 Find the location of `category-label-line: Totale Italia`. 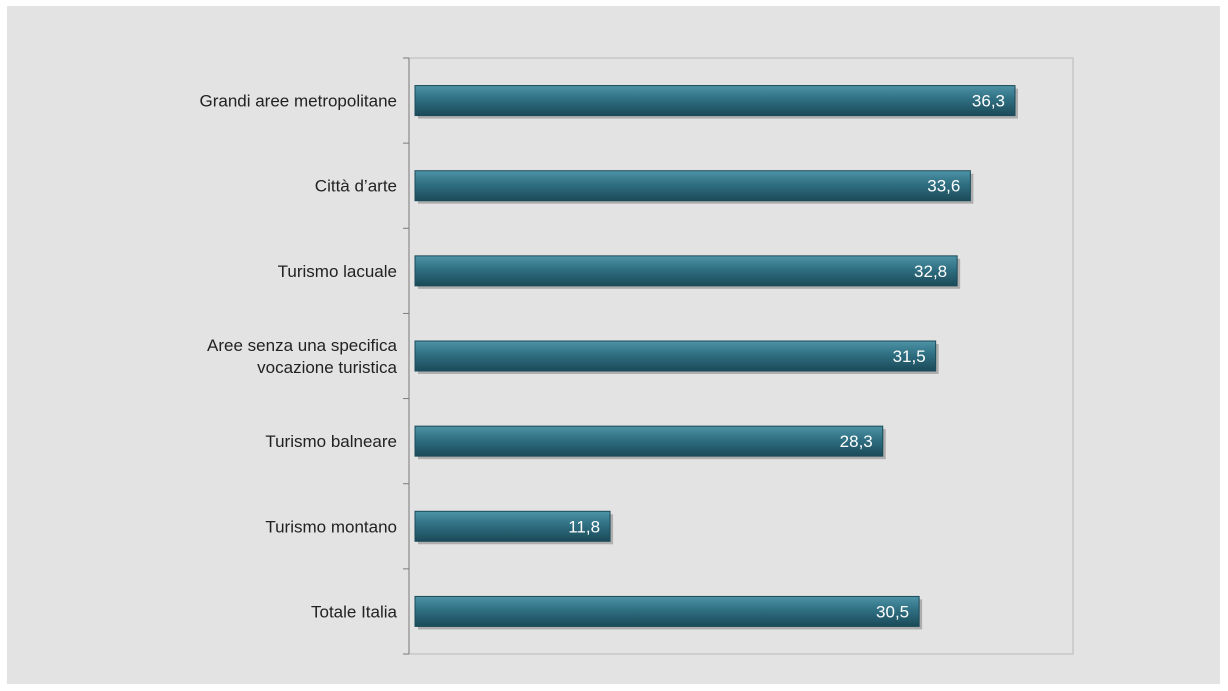

category-label-line: Totale Italia is located at coordinates (354, 611).